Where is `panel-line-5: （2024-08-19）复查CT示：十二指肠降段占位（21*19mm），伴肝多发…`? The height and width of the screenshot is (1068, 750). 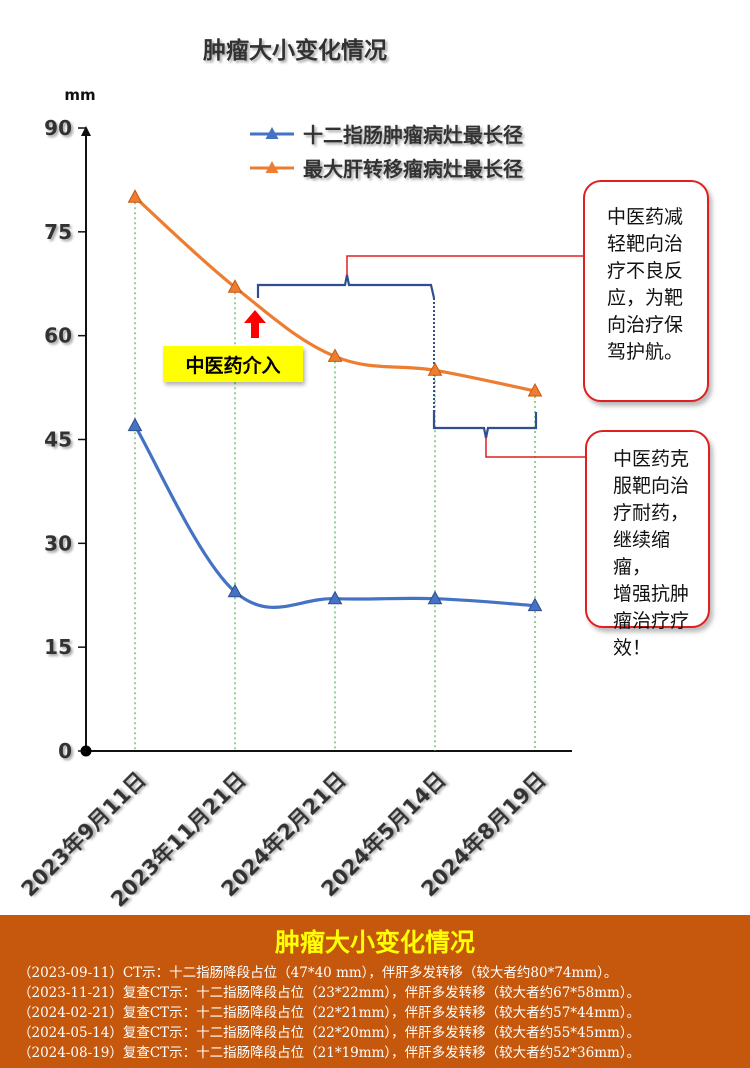
panel-line-5: （2024-08-19）复查CT示：十二指肠降段占位（21*19mm），伴肝多发… is located at coordinates (329, 1053).